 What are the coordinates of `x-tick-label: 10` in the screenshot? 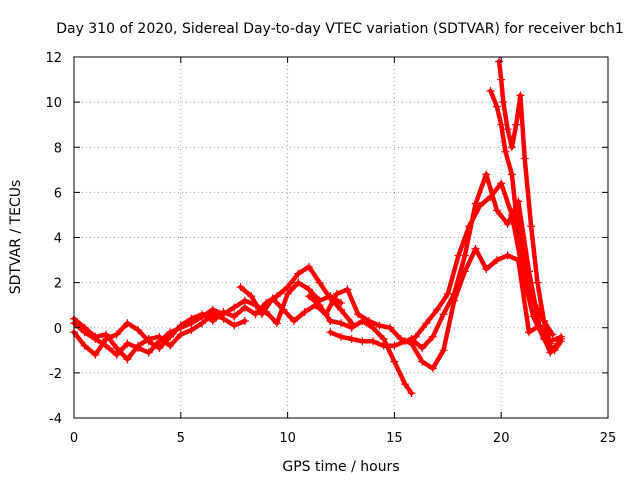 It's located at (287, 438).